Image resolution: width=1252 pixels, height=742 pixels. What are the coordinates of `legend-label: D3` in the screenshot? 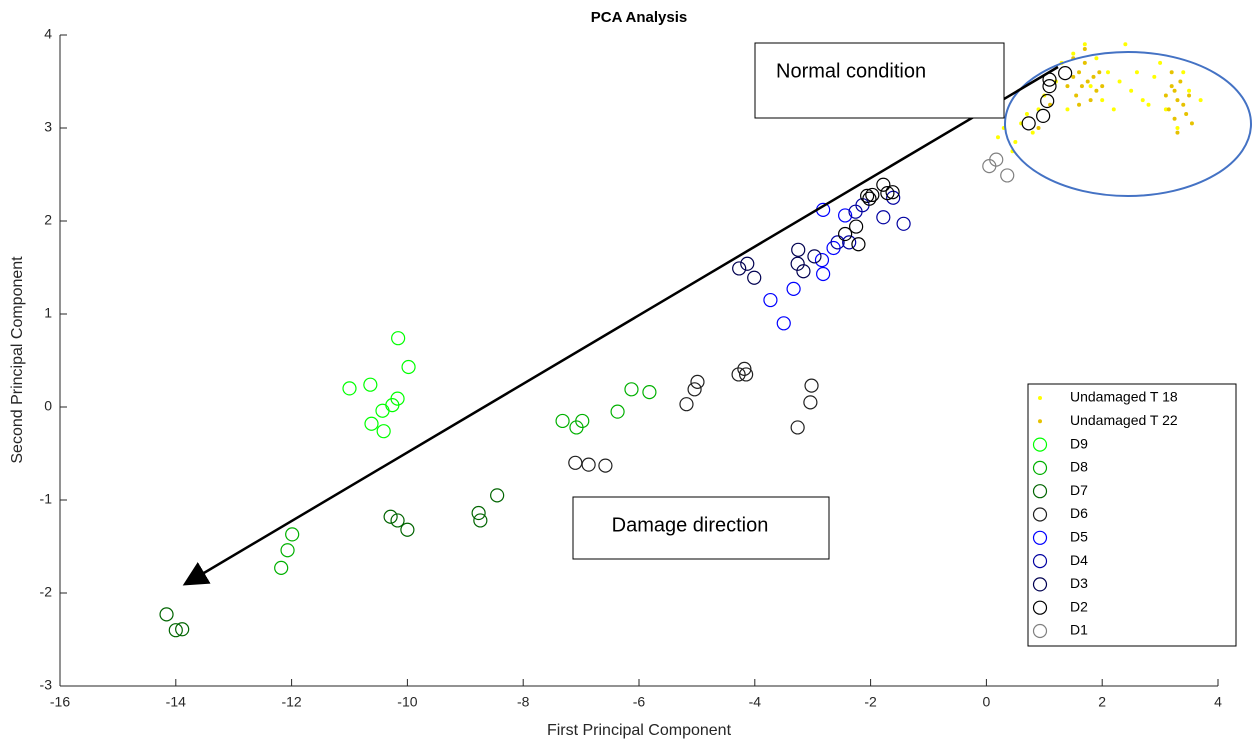 It's located at (1079, 583).